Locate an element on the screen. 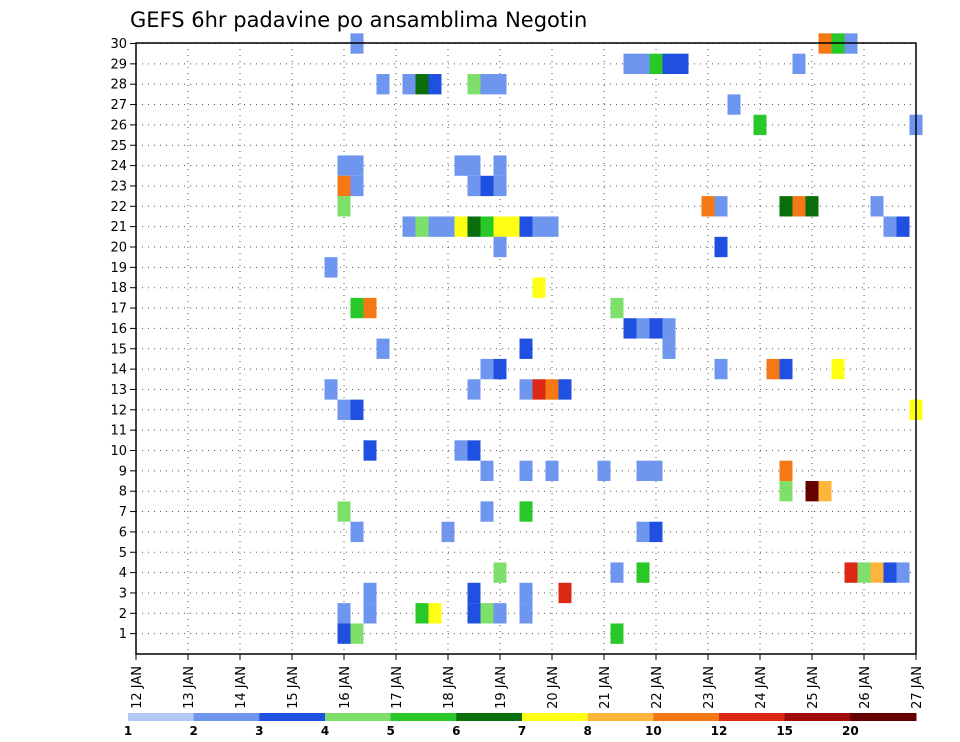 The height and width of the screenshot is (742, 960). x-tick-label: 19 JAN is located at coordinates (501, 687).